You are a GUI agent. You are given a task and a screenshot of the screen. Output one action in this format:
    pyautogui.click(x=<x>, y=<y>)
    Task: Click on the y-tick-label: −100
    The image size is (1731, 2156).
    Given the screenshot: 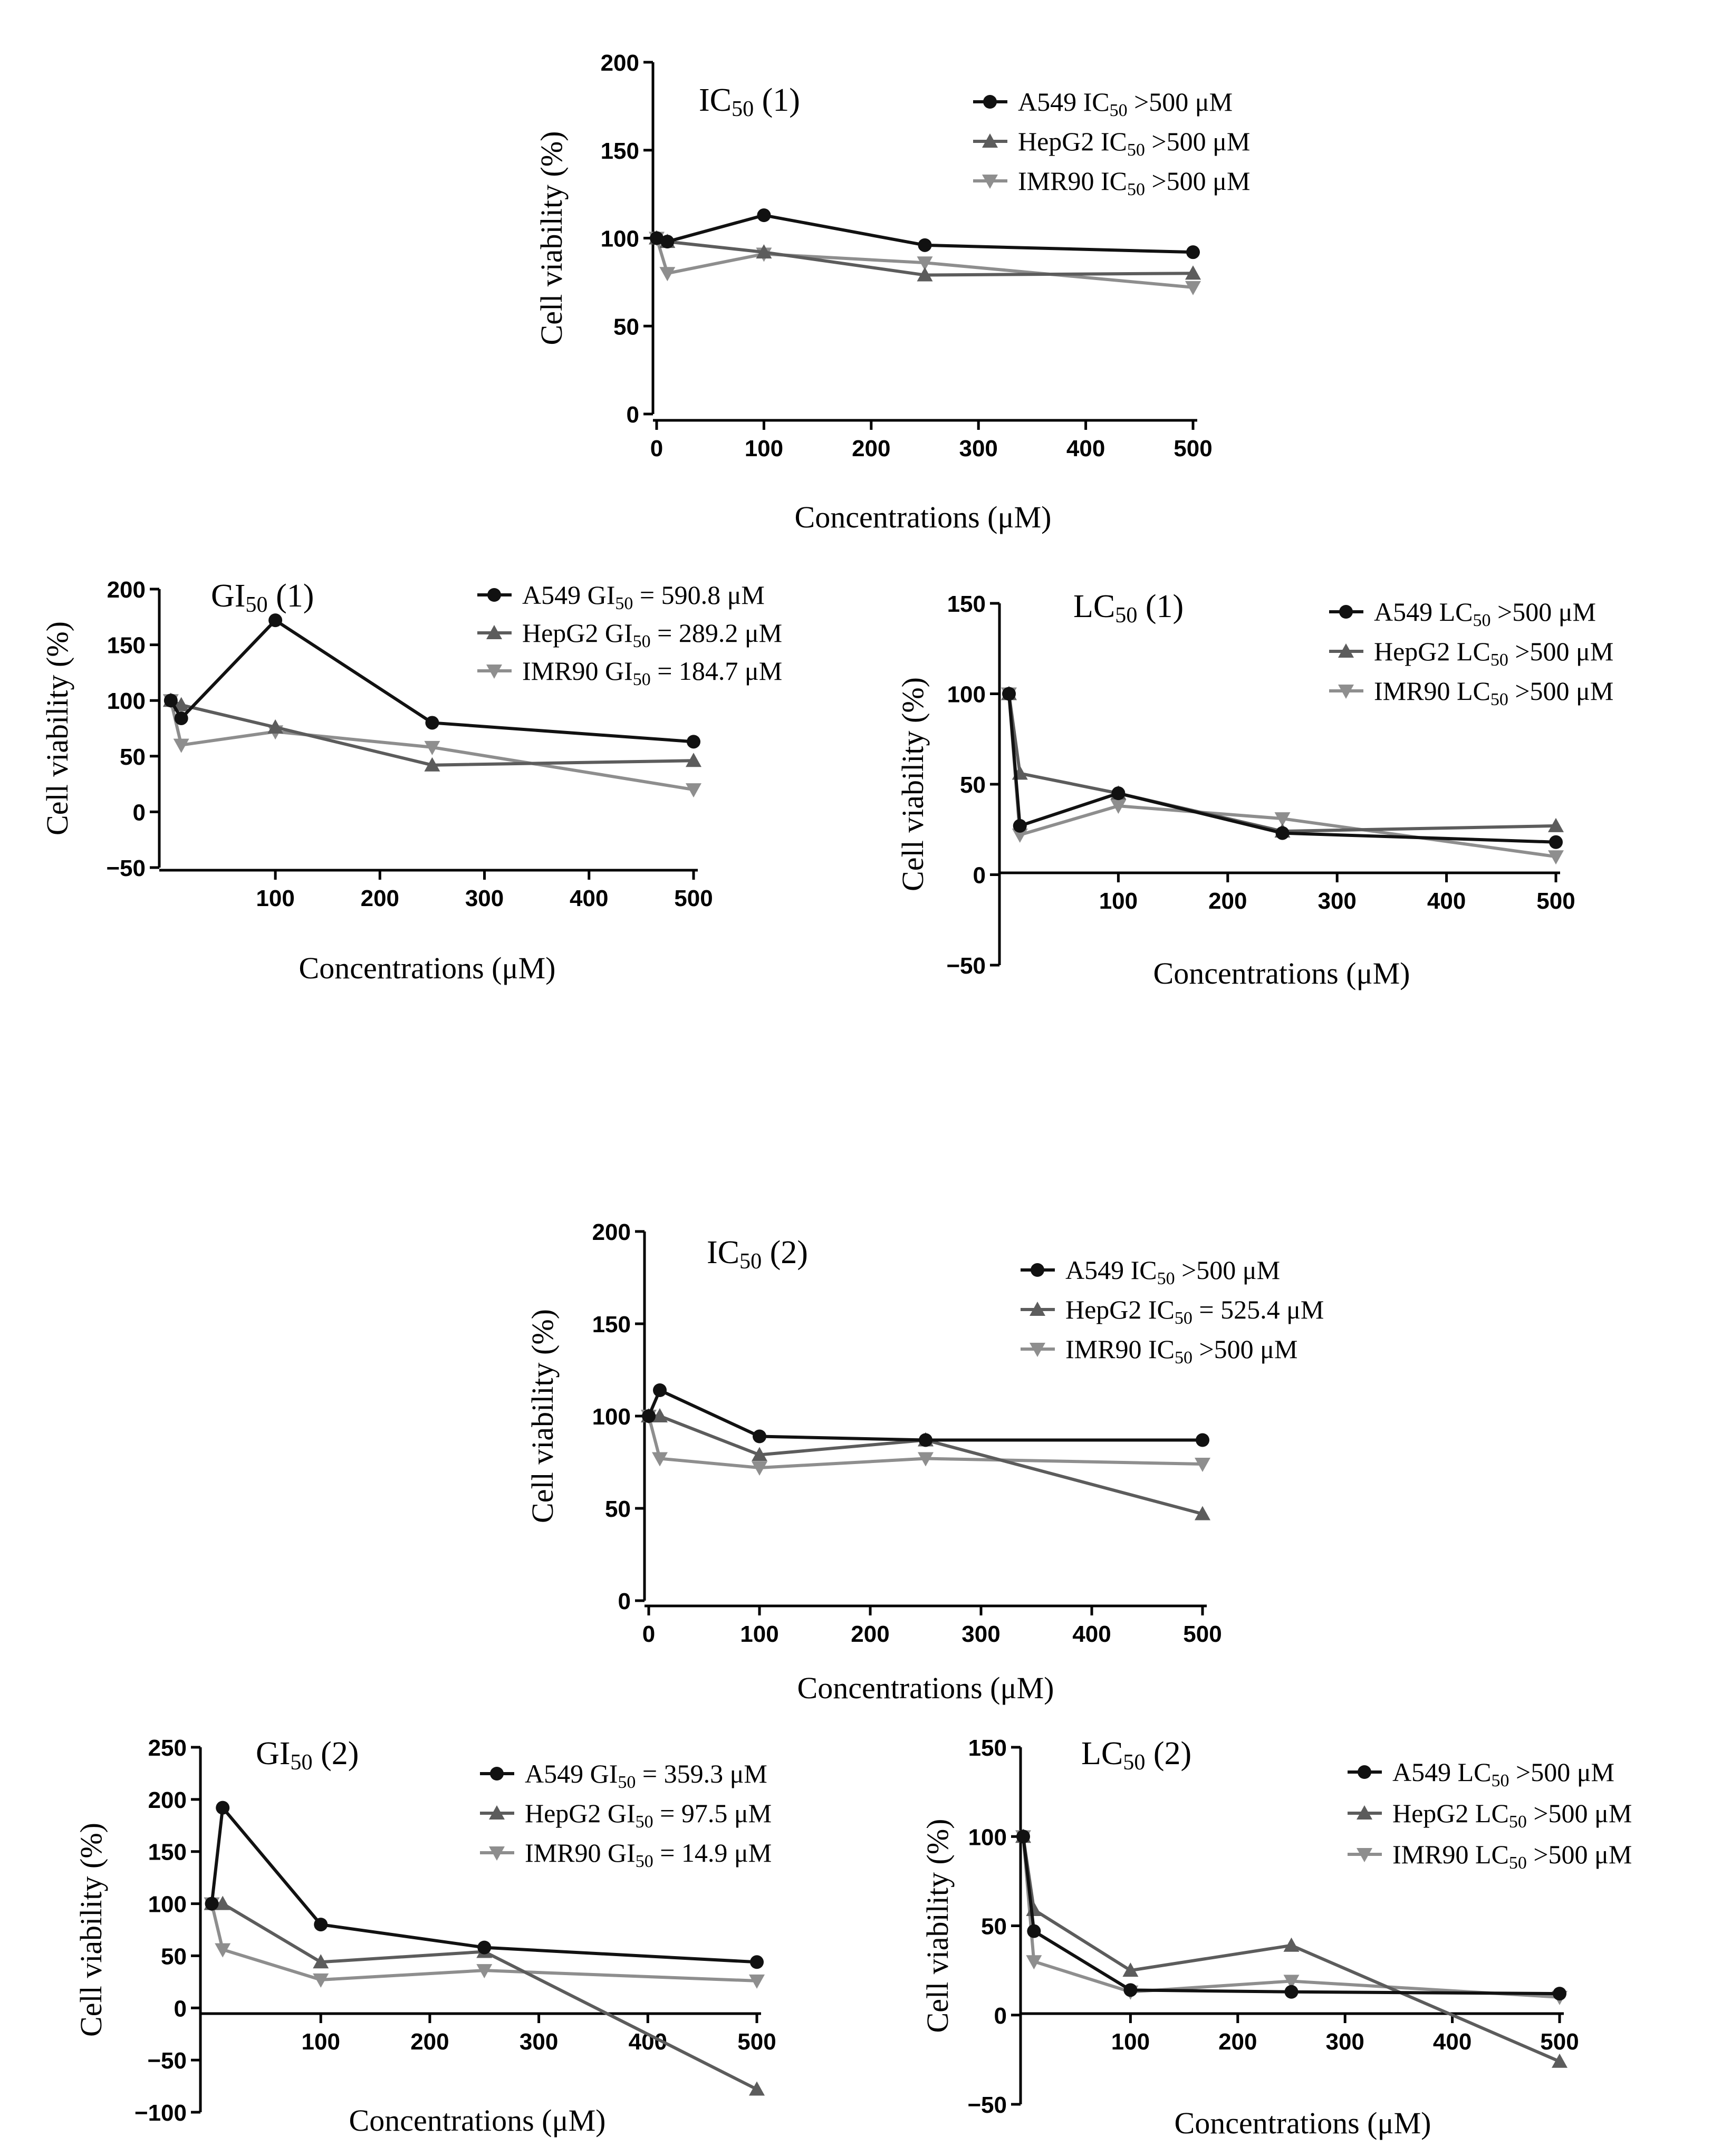 What is the action you would take?
    pyautogui.click(x=160, y=2113)
    